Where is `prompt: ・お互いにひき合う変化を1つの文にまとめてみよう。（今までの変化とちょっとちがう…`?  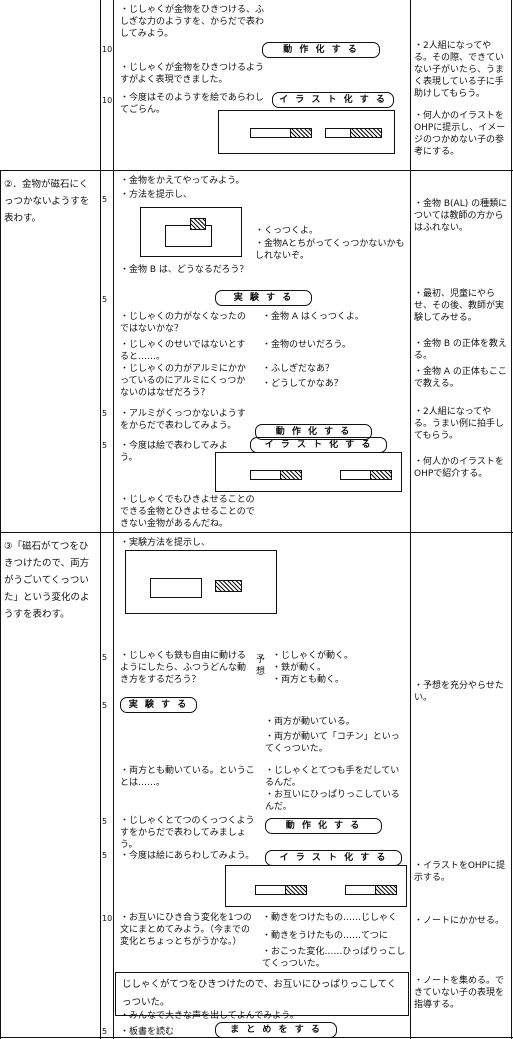
prompt: ・お互いにひき合う変化を1つの文にまとめてみよう。（今までの変化とちょっとちがう… is located at coordinates (186, 930).